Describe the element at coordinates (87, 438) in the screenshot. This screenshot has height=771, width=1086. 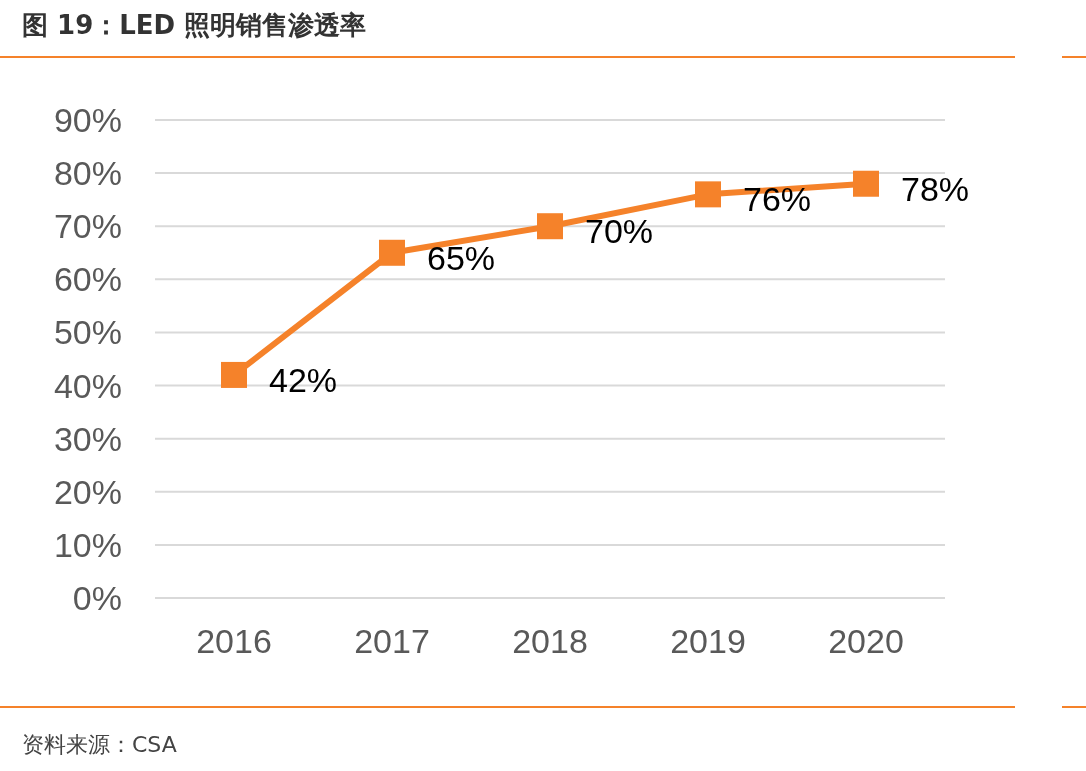
I see `y-tick-label: 30%` at that location.